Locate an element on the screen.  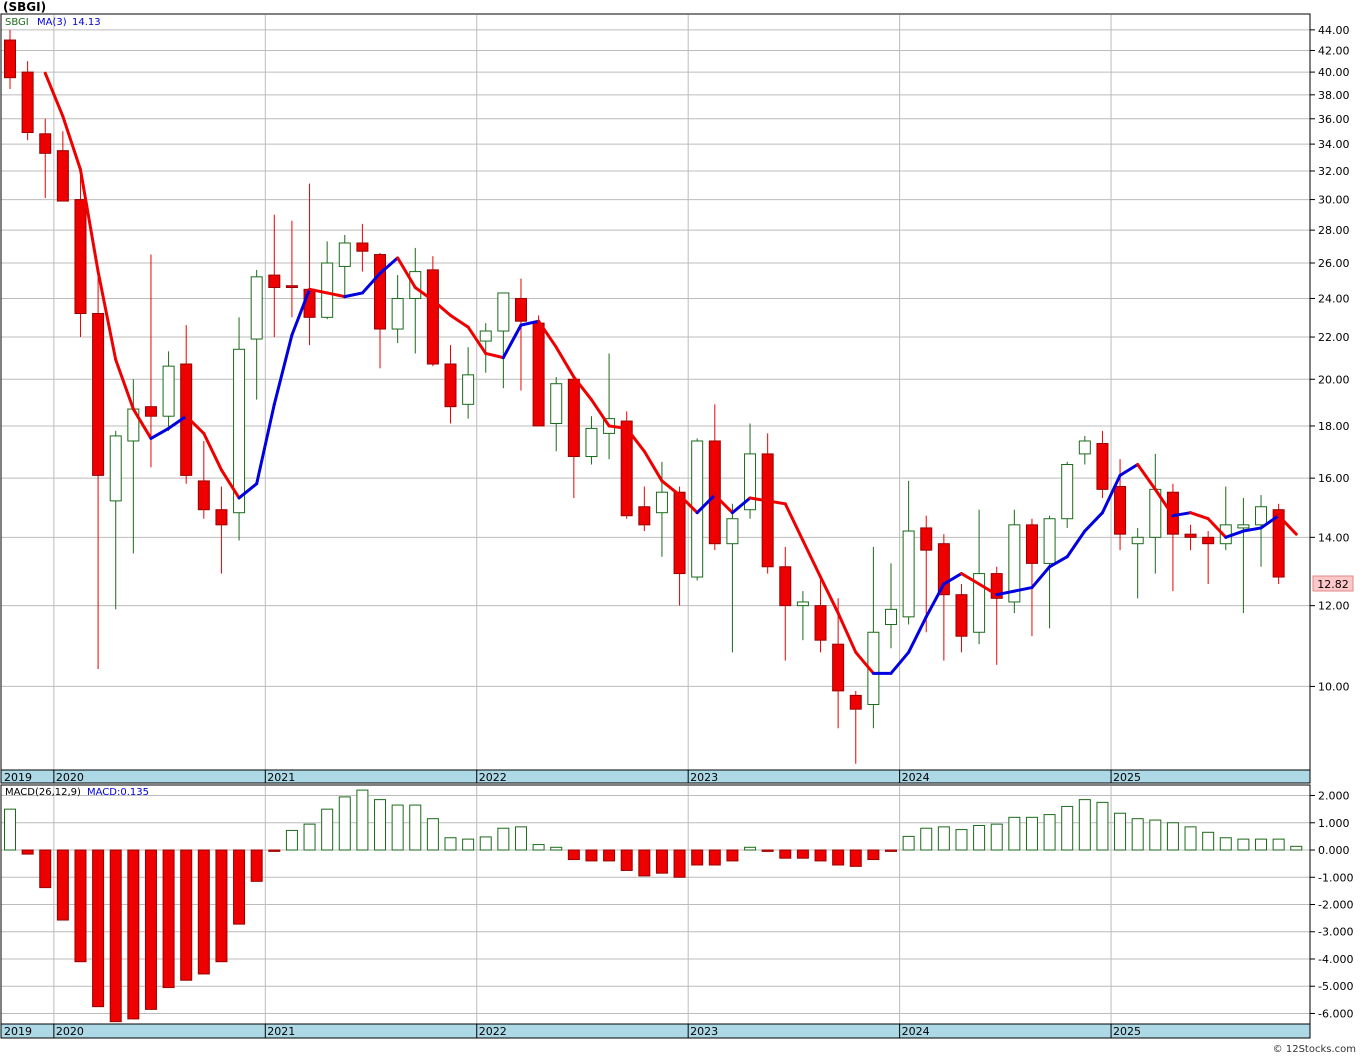
ma-legend-value: 14.13 is located at coordinates (86, 22).